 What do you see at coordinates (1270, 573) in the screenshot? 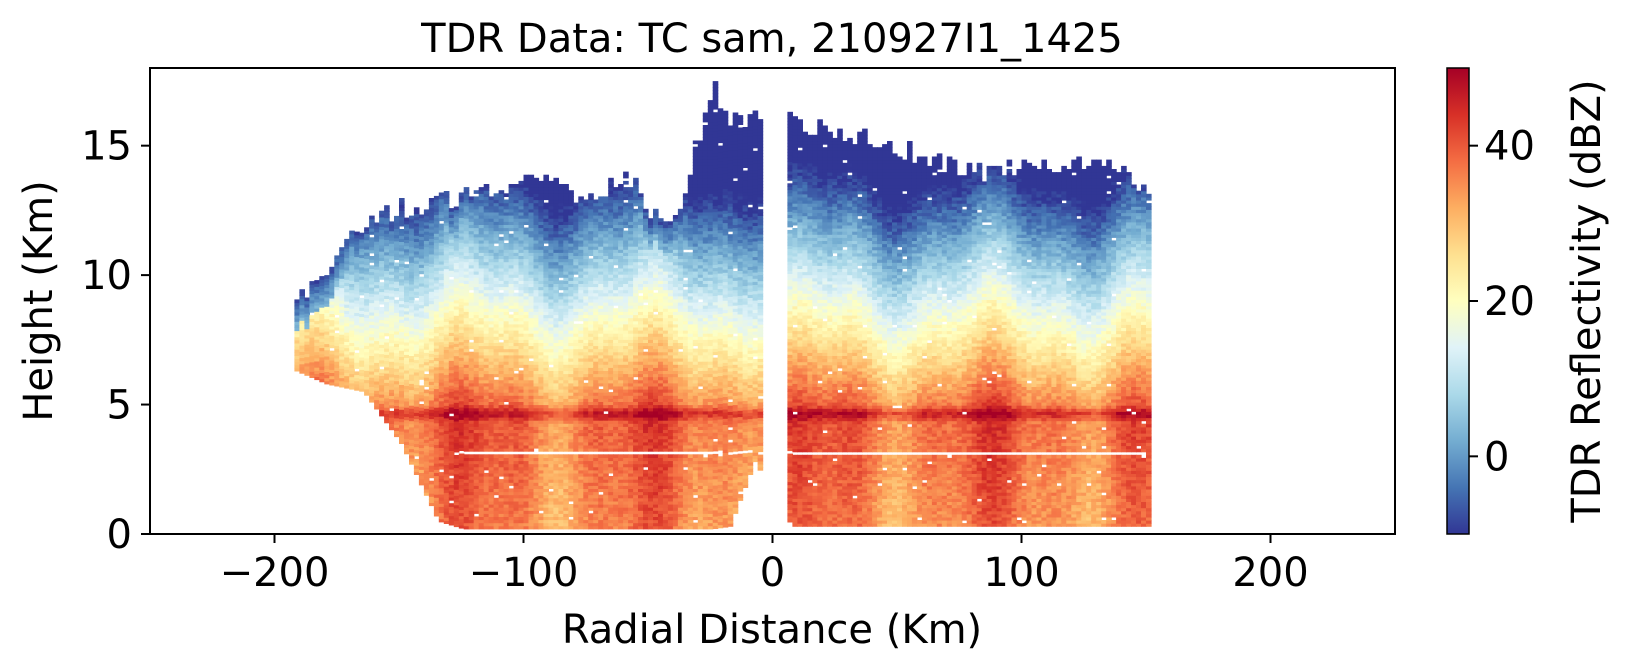
I see `x-tick-label: 200` at bounding box center [1270, 573].